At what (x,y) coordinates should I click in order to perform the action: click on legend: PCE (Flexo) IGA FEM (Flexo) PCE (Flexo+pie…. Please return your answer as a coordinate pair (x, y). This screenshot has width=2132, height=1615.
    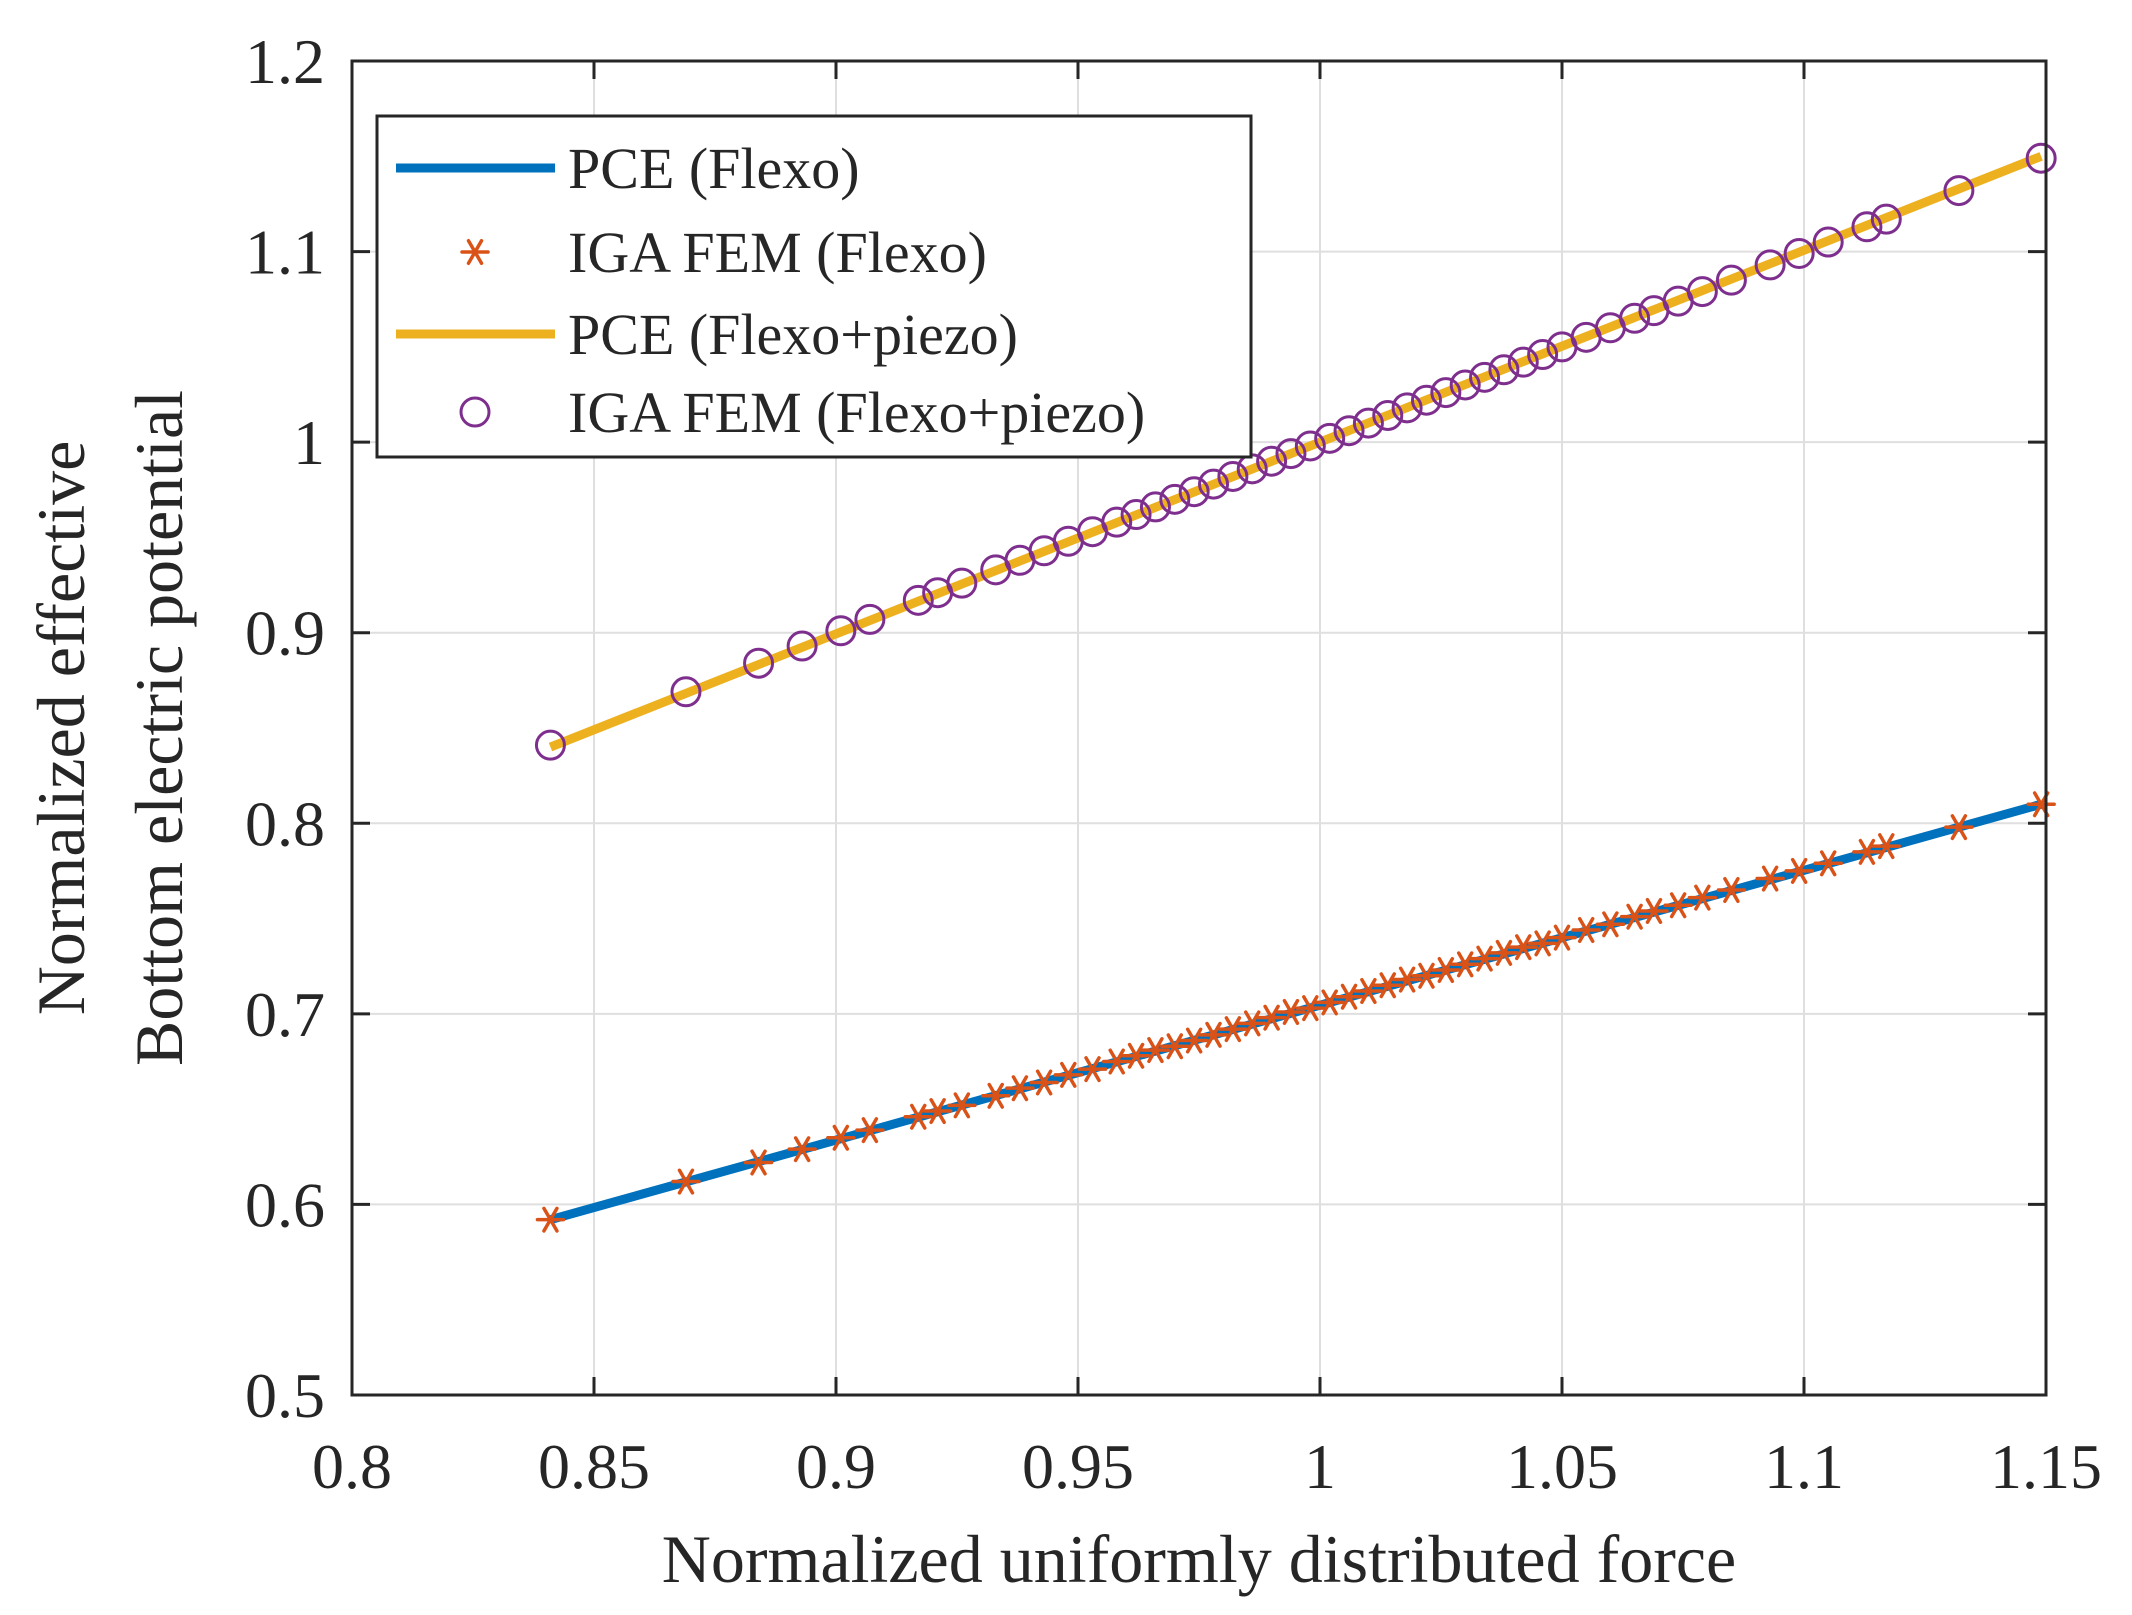
    Looking at the image, I should click on (814, 286).